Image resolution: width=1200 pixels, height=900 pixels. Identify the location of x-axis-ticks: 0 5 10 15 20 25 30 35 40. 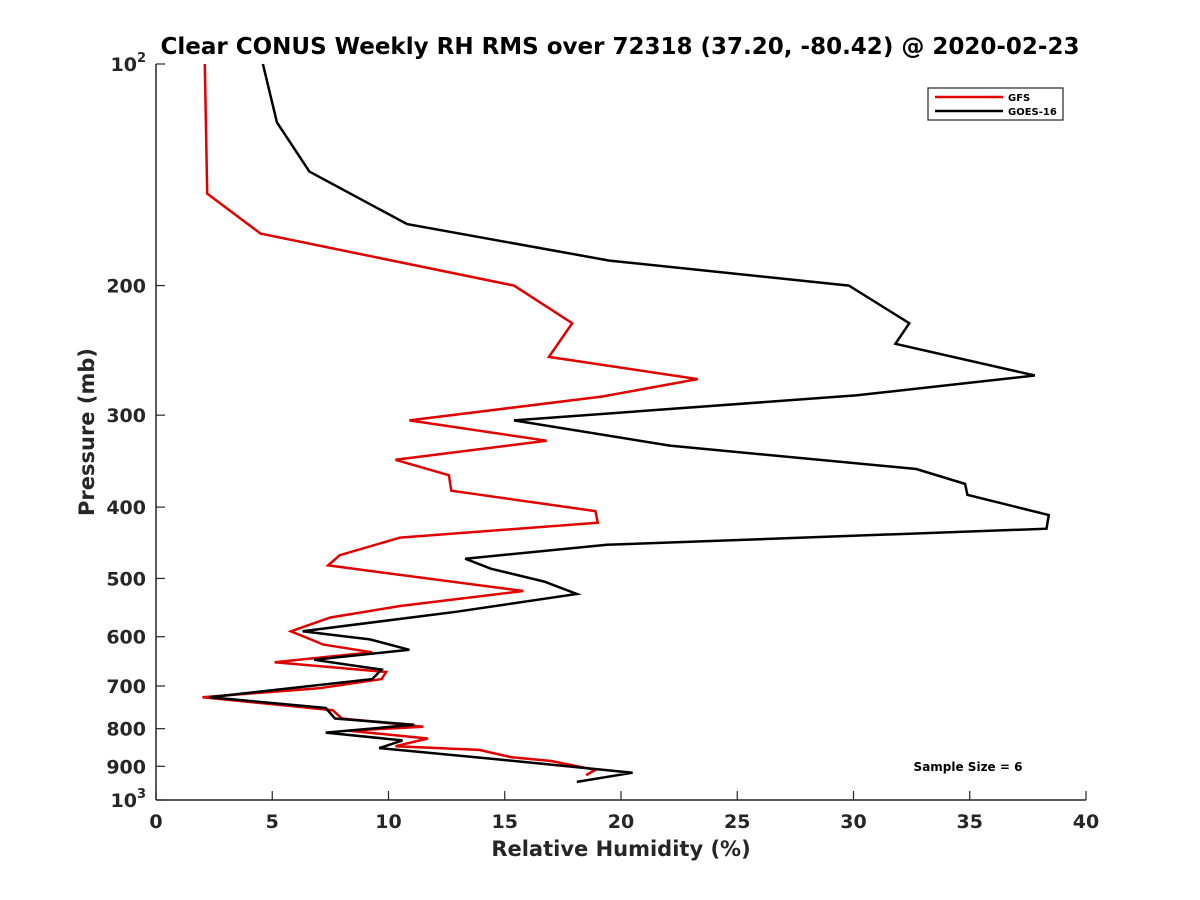
(624, 812).